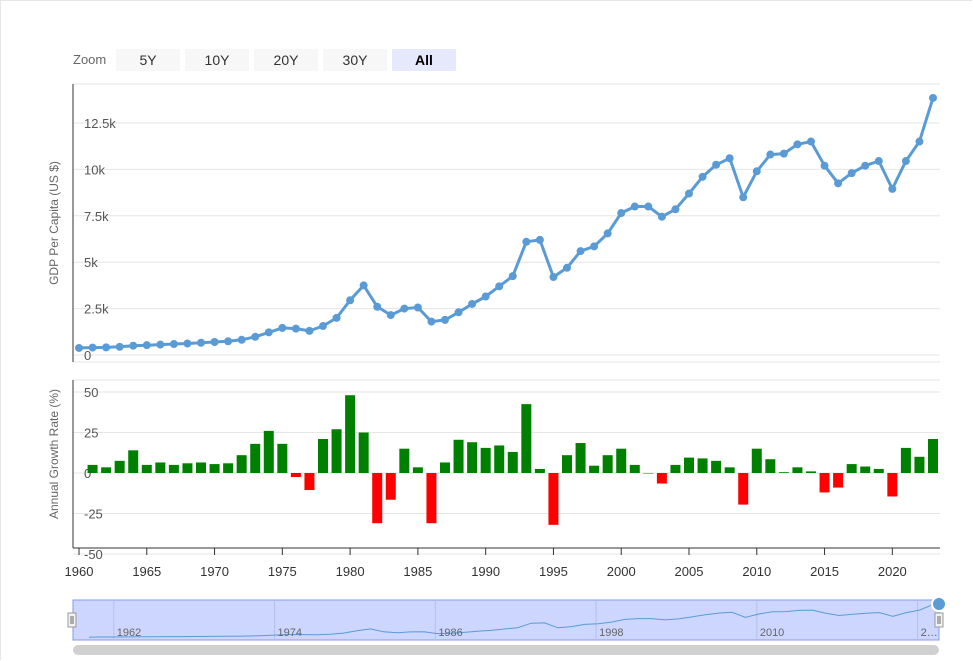 This screenshot has height=661, width=973. Describe the element at coordinates (90, 59) in the screenshot. I see `zoom-label: Zoom` at that location.